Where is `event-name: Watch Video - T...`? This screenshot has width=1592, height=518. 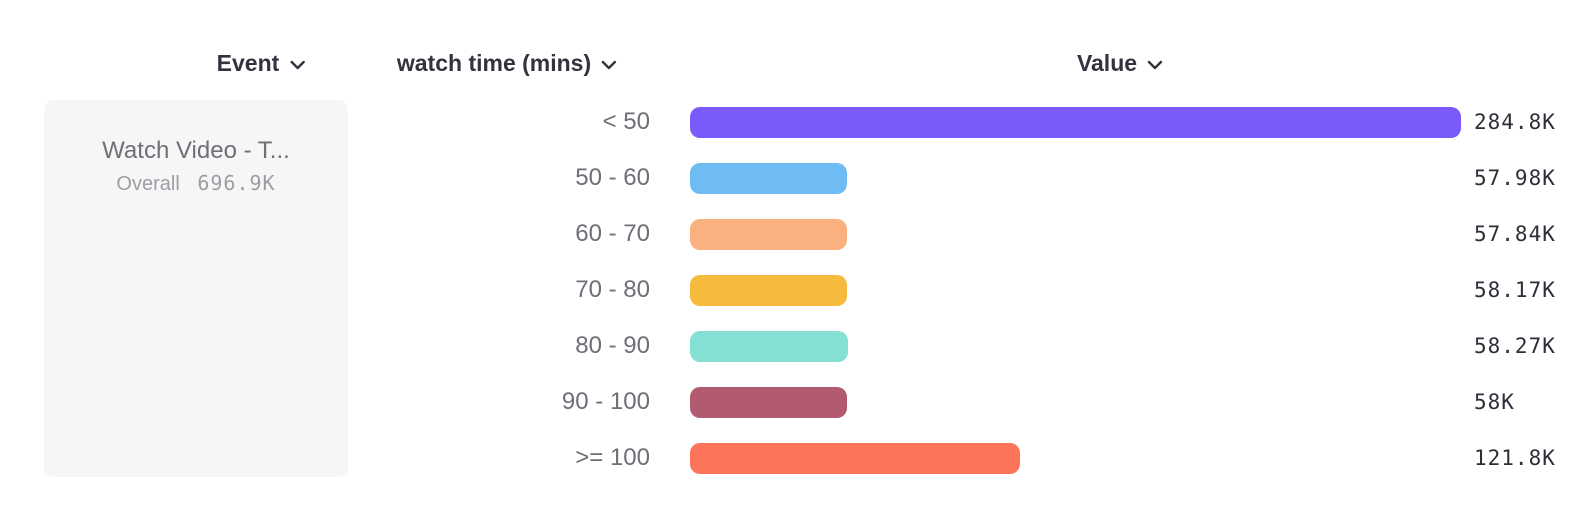
event-name: Watch Video - T... is located at coordinates (196, 150).